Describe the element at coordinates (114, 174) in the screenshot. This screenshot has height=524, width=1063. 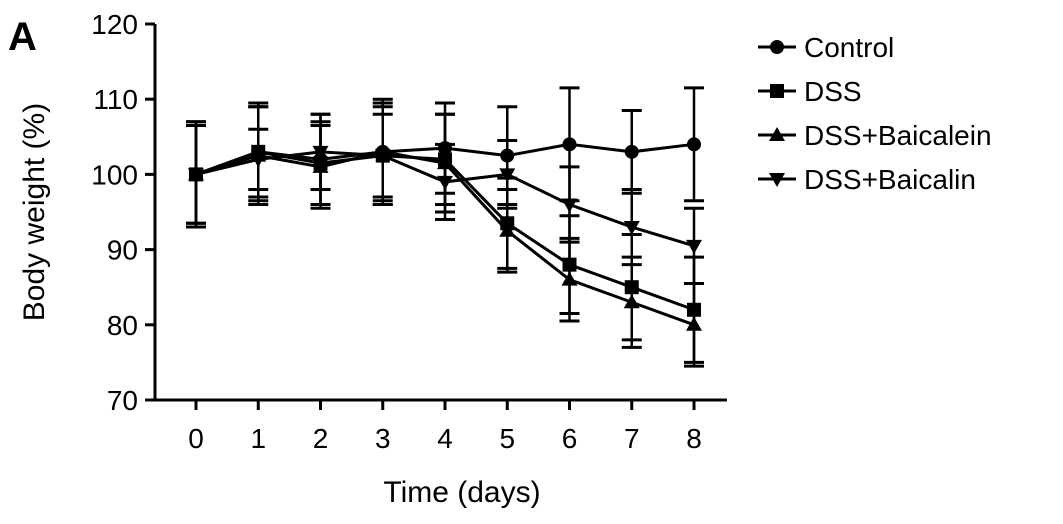
I see `y-tick-label: 100` at that location.